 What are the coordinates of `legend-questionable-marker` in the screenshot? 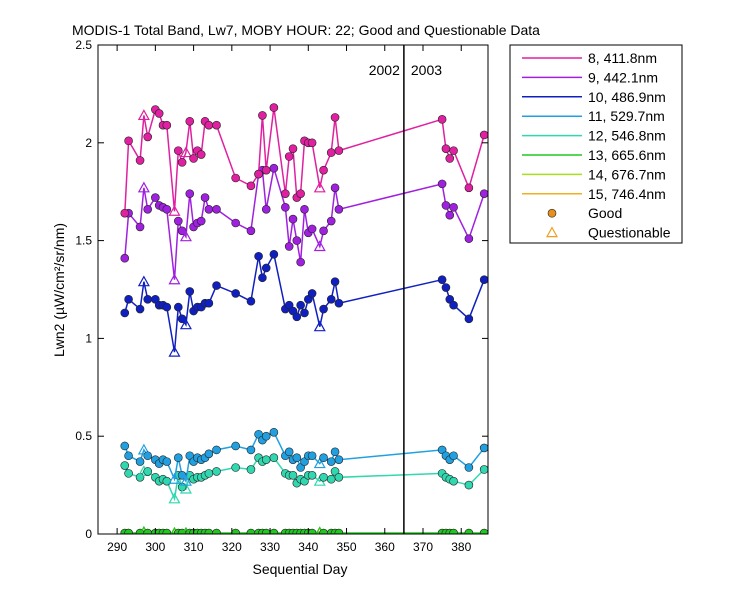 It's located at (552, 232).